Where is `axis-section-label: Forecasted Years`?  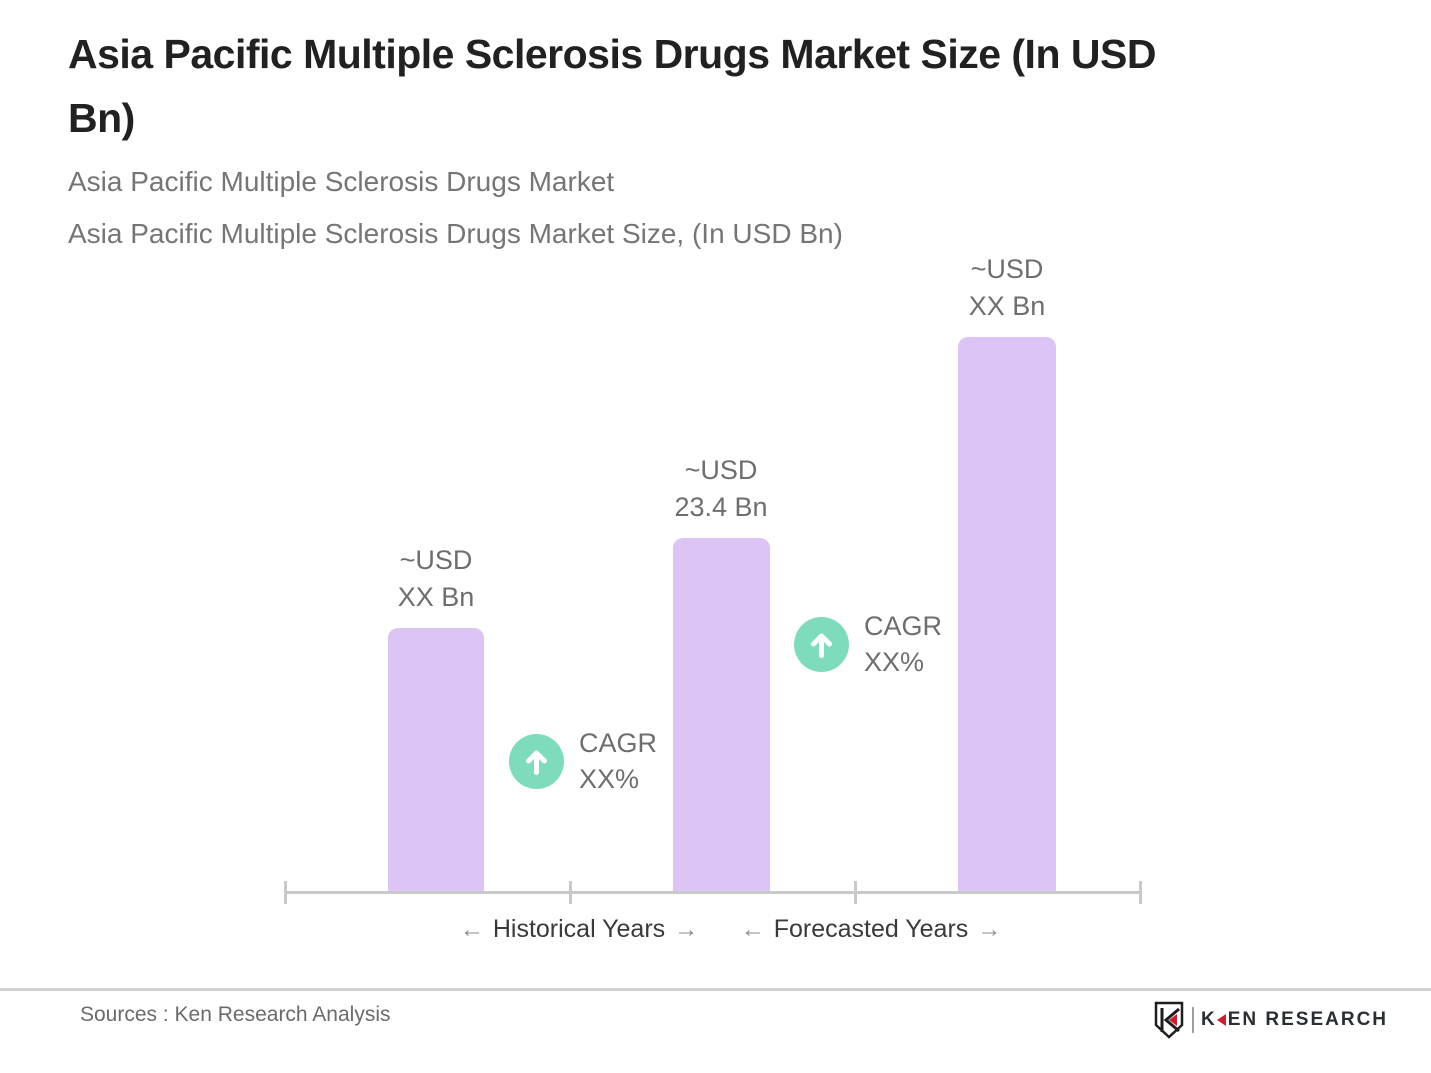
axis-section-label: Forecasted Years is located at coordinates (871, 929).